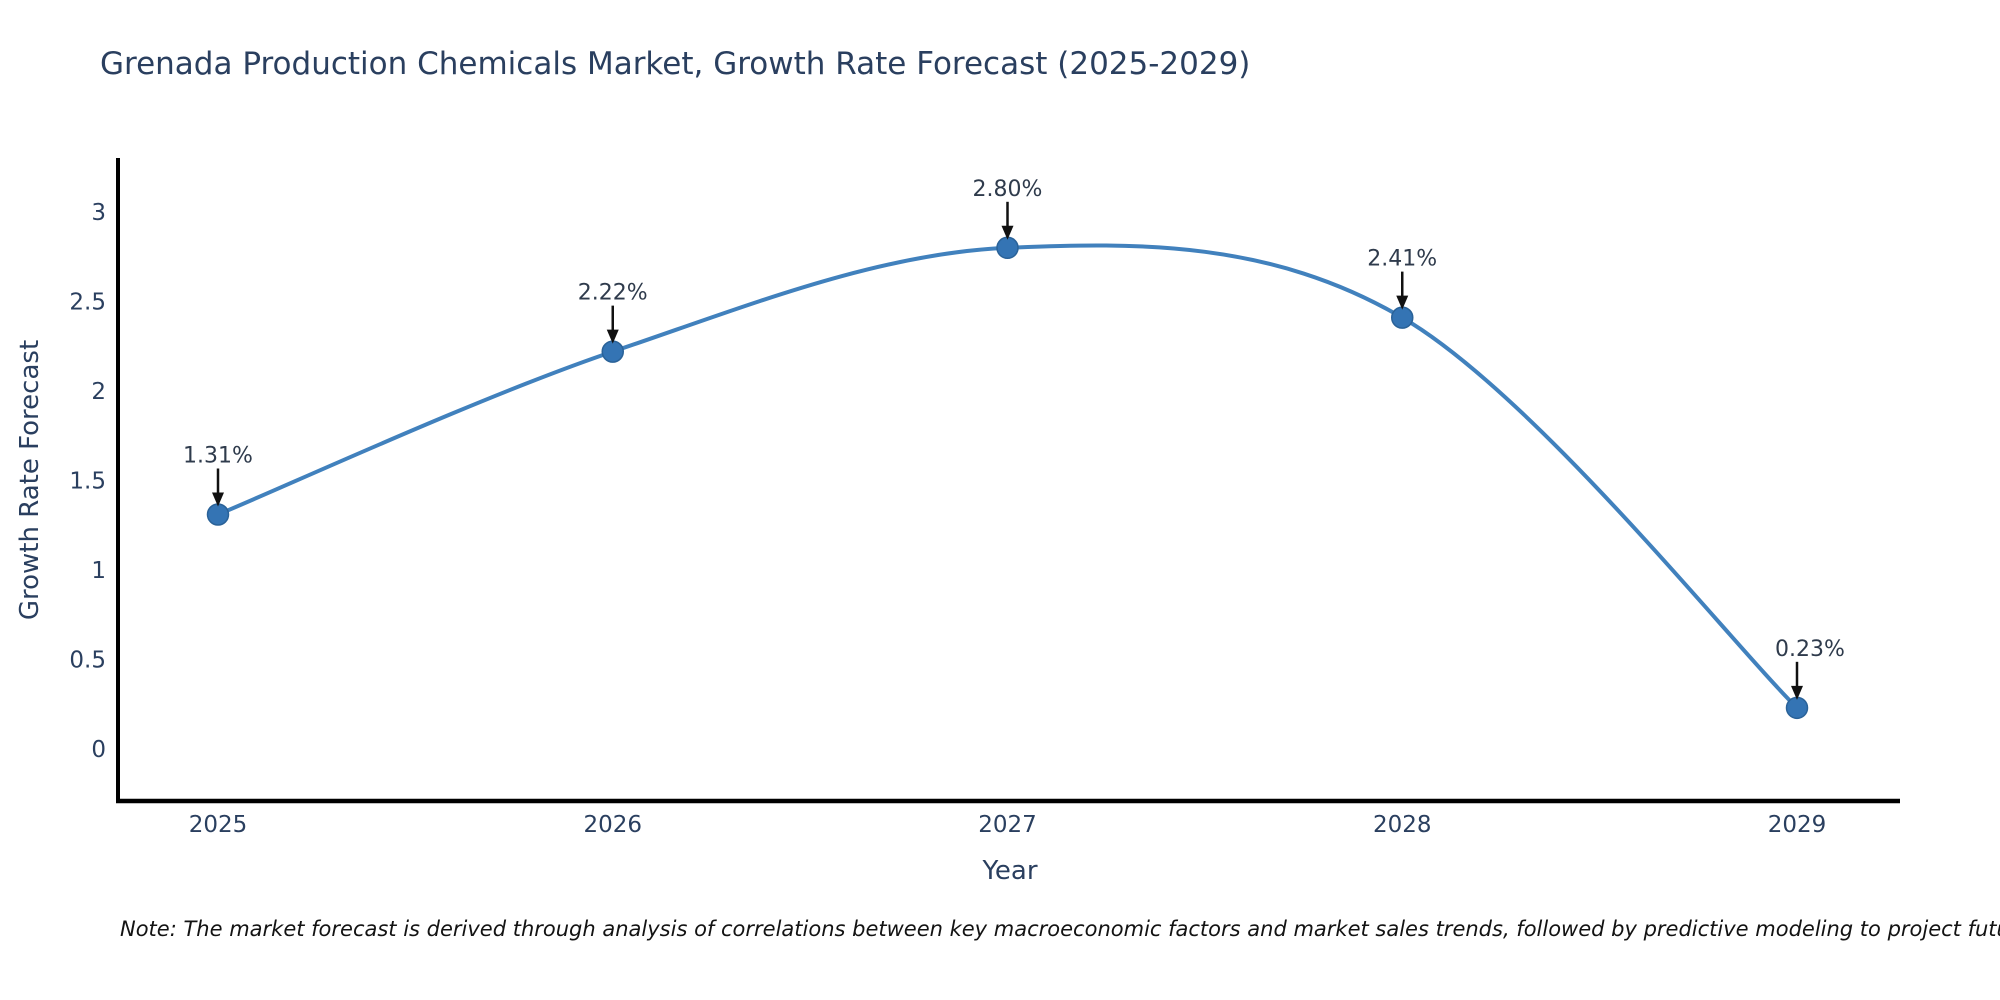 This screenshot has height=1000, width=2000. Describe the element at coordinates (612, 351) in the screenshot. I see `data-point-2026` at that location.